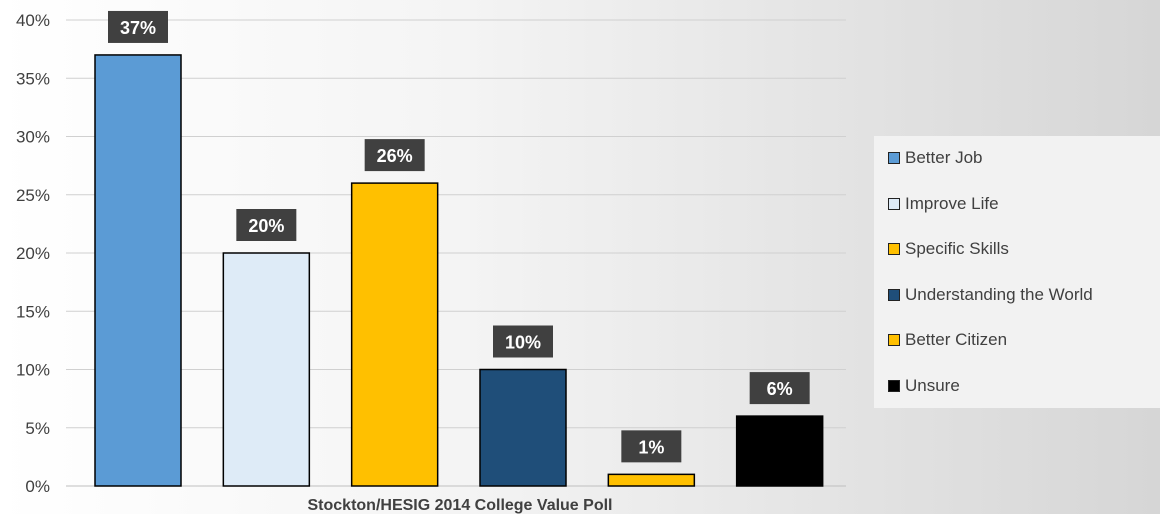  What do you see at coordinates (37, 428) in the screenshot?
I see `y-tick-label: 5%` at bounding box center [37, 428].